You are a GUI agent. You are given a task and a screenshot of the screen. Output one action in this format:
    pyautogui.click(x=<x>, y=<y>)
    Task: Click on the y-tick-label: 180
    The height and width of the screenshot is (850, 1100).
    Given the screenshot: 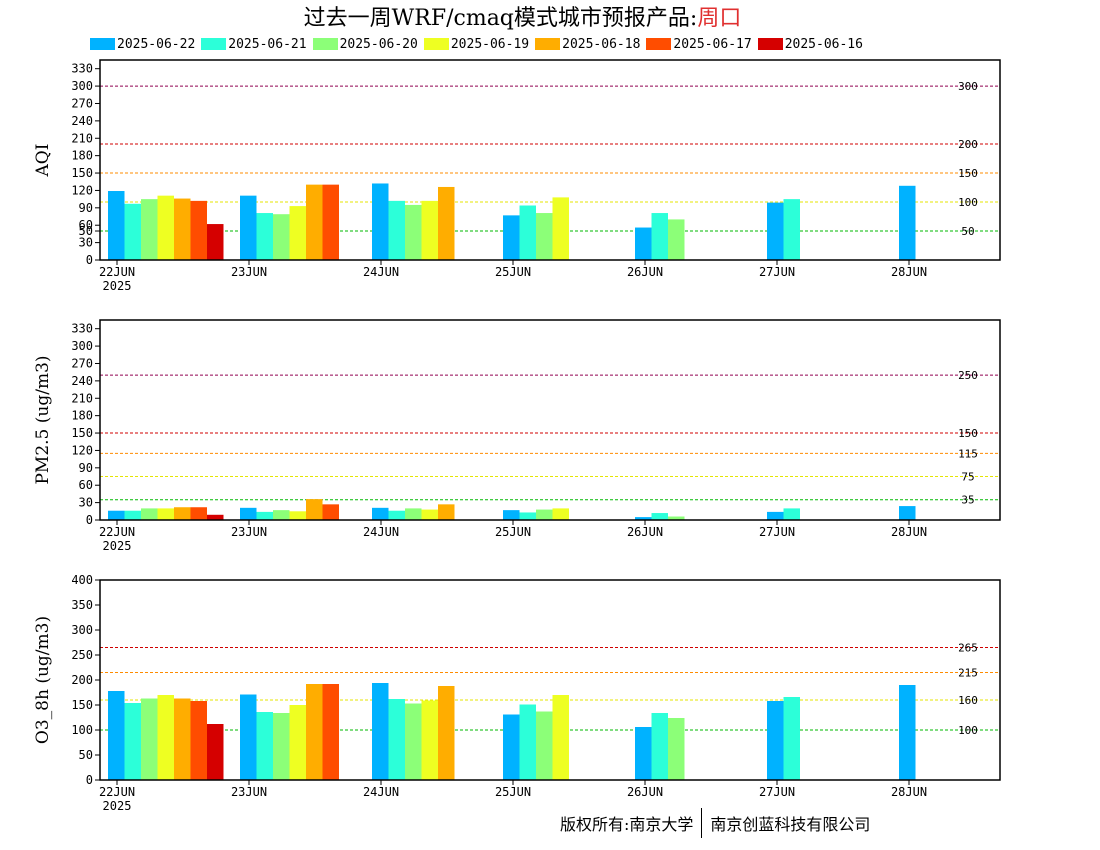 What is the action you would take?
    pyautogui.click(x=82, y=156)
    